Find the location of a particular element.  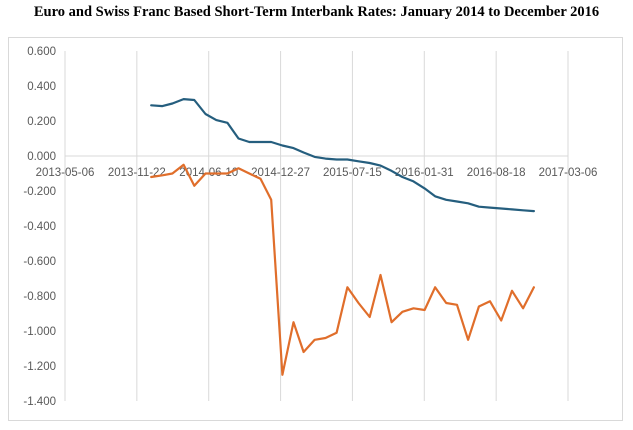

y-tick-label: -1.400 is located at coordinates (39, 402).